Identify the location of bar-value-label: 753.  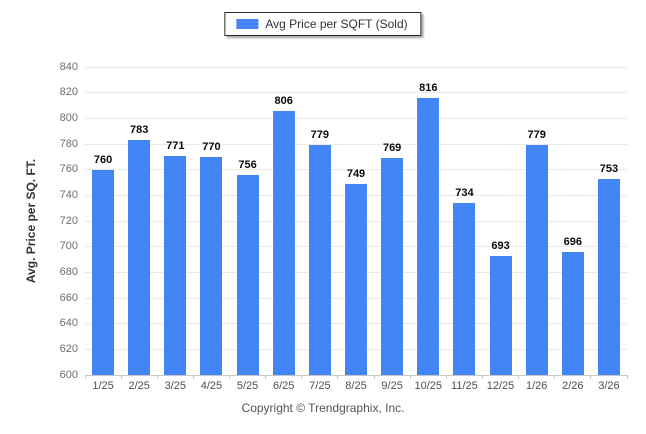
(609, 168).